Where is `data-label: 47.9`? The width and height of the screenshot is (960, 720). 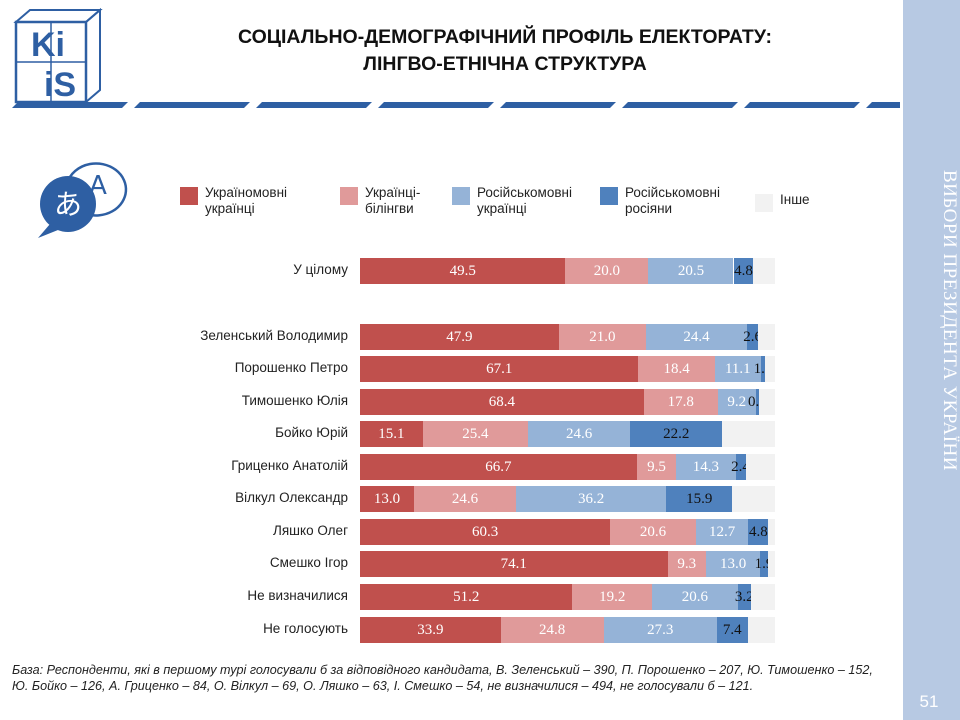
data-label: 47.9 is located at coordinates (459, 337).